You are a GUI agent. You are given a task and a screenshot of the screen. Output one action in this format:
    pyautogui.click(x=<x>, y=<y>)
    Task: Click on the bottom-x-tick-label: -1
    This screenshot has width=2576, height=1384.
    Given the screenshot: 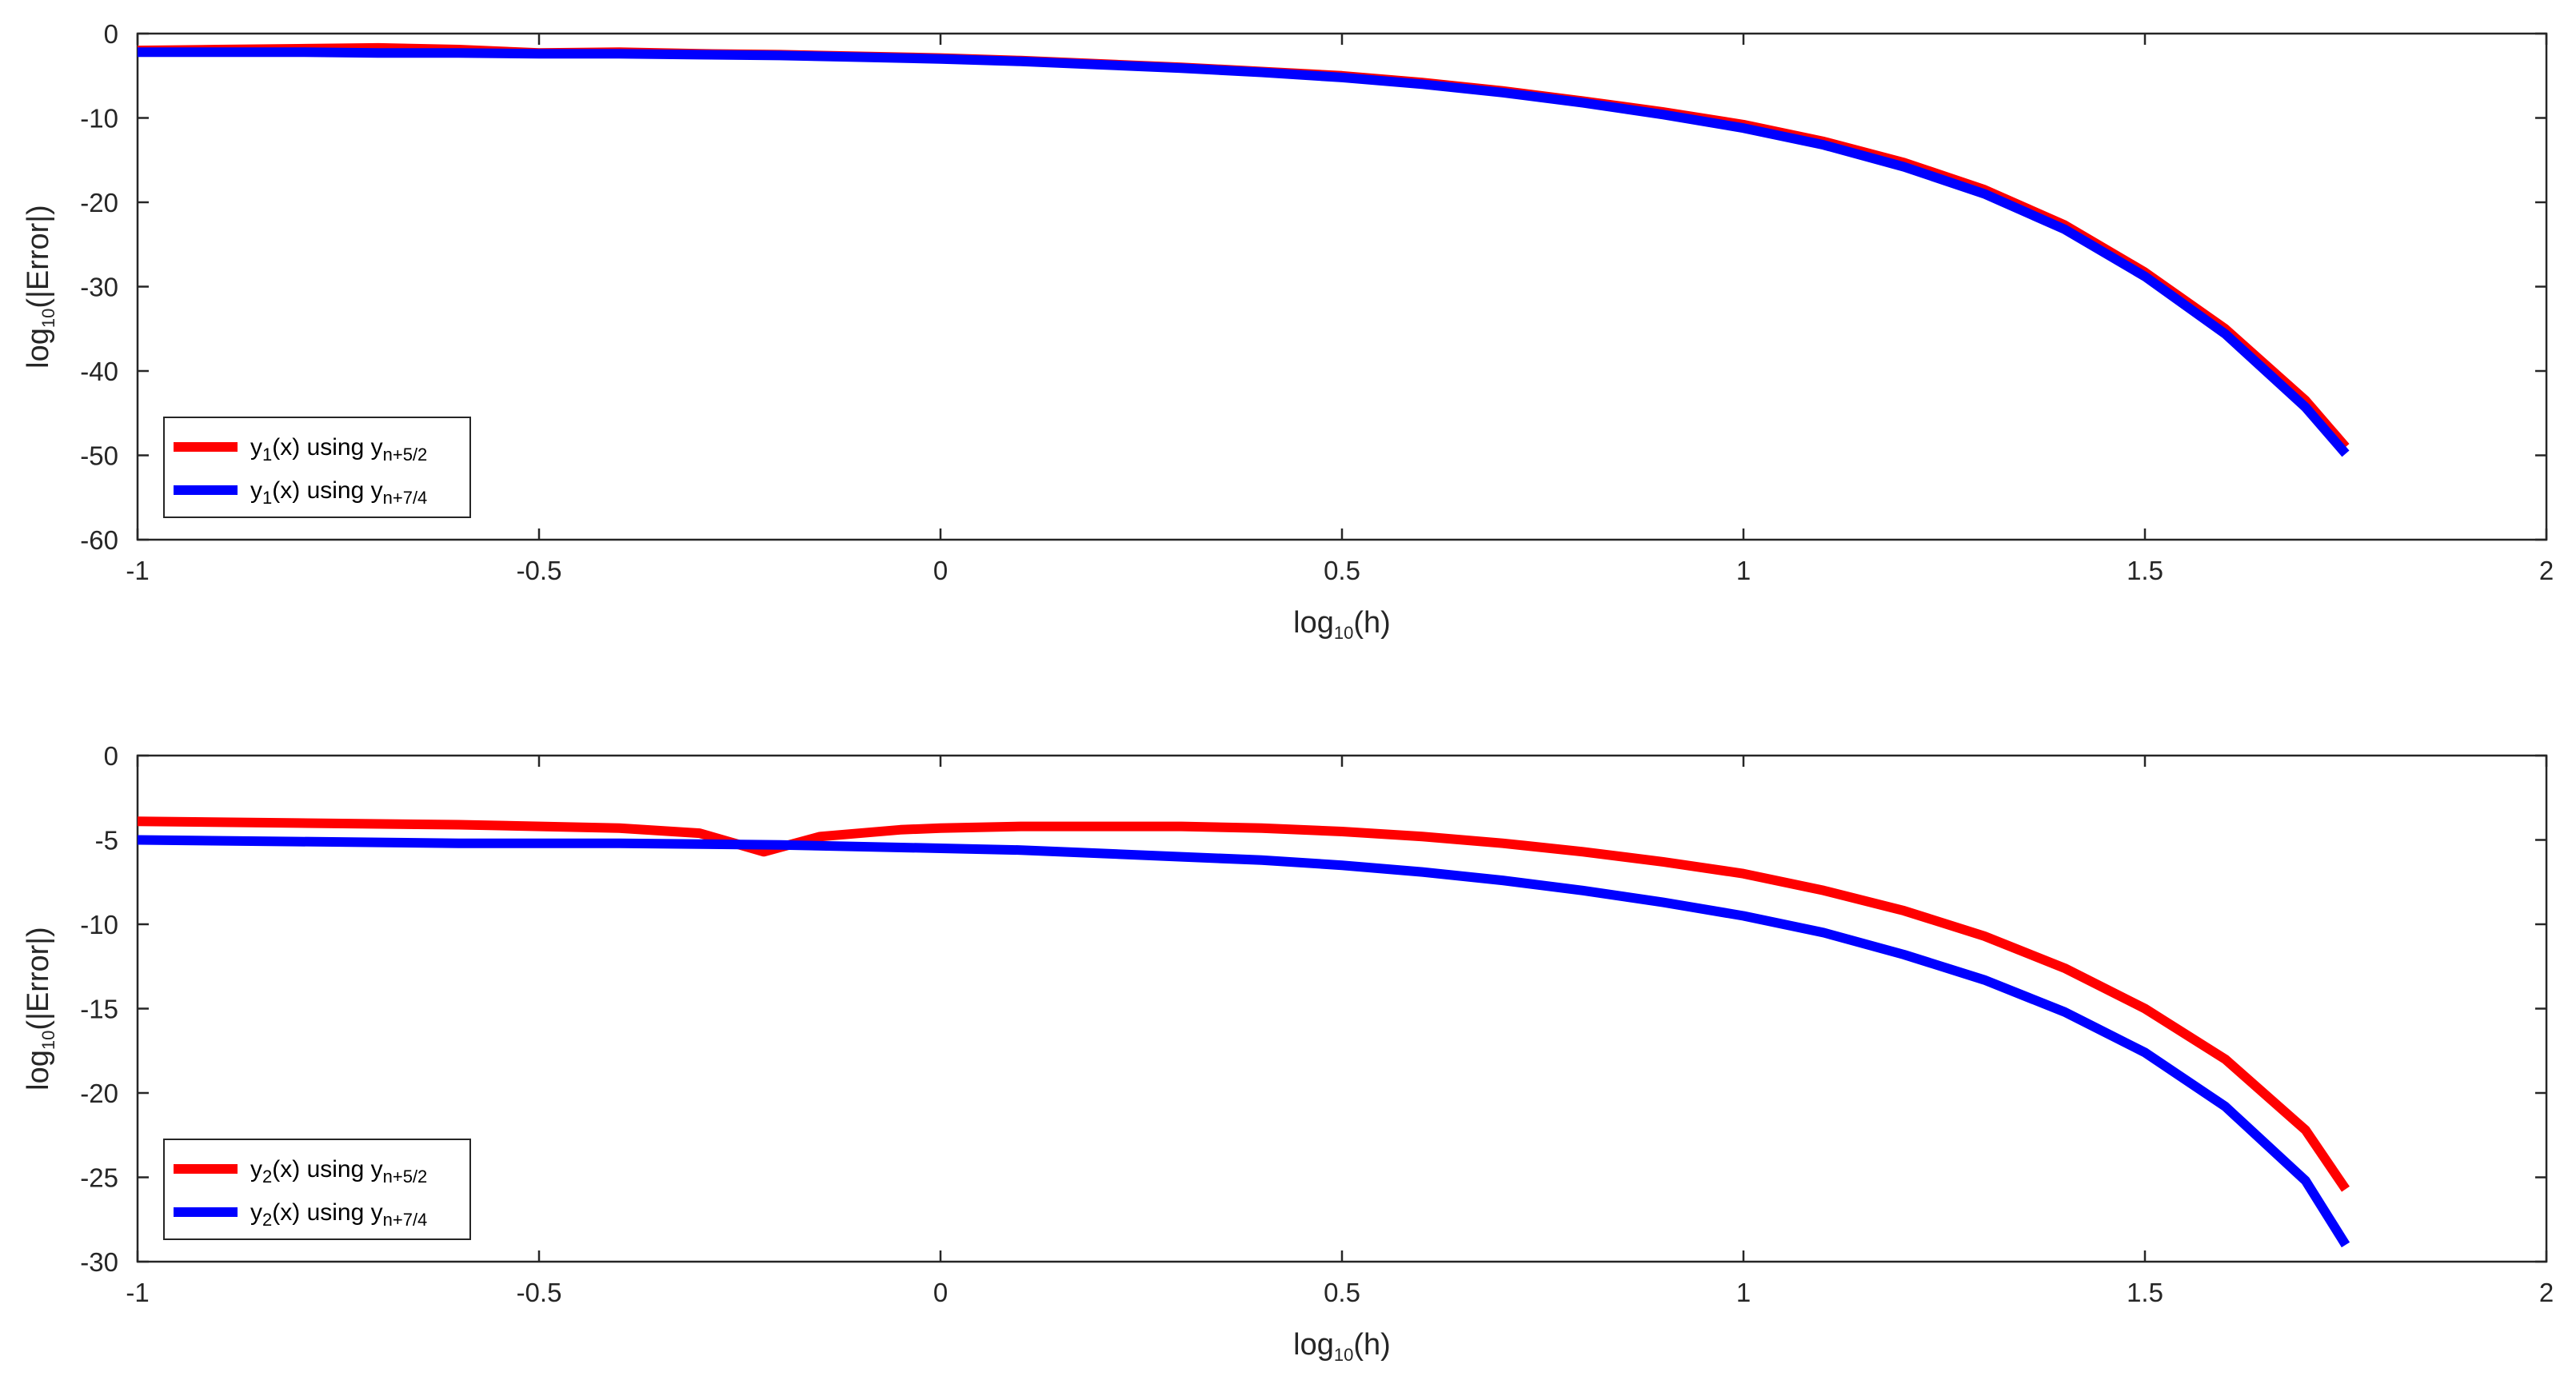 What is the action you would take?
    pyautogui.click(x=137, y=1292)
    